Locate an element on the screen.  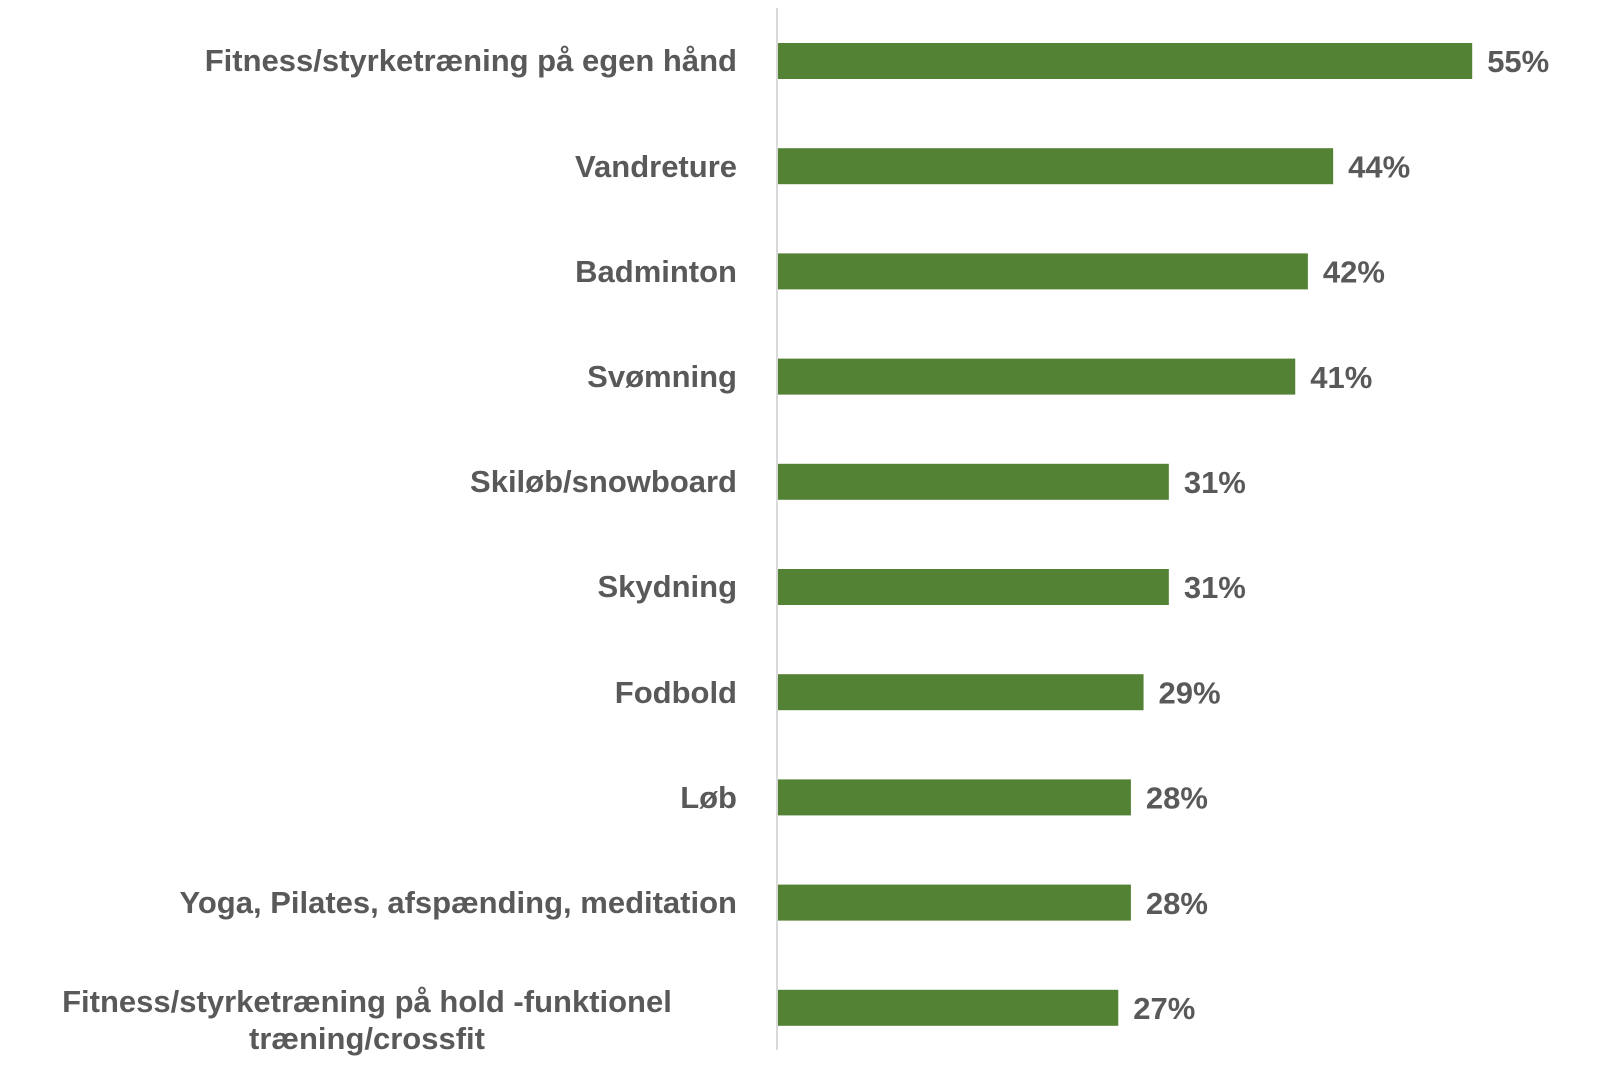
category-label: Yoga, Pilates, afspænding, meditation is located at coordinates (458, 902).